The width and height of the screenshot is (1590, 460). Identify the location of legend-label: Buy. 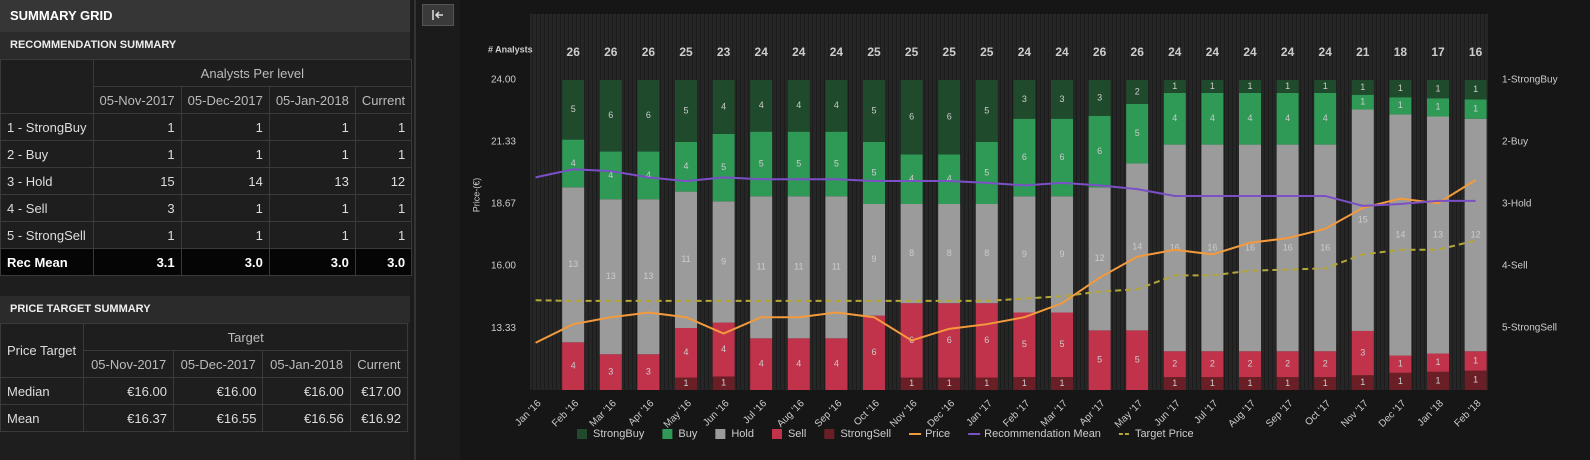
(687, 434).